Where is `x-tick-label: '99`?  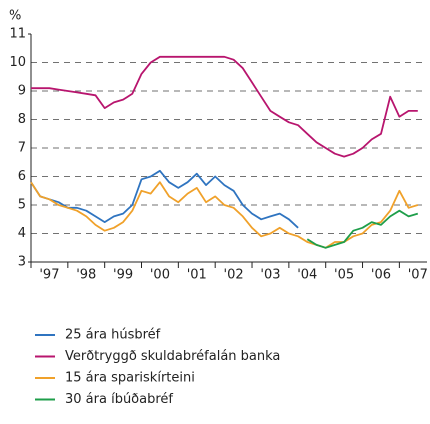
x-tick-label: '99 is located at coordinates (123, 275).